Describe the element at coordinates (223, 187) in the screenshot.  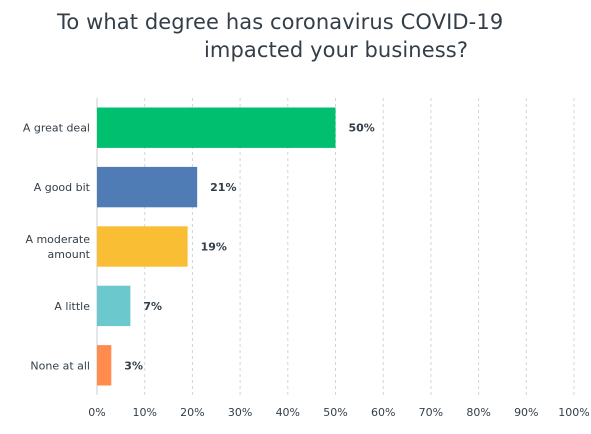
I see `data-label: 21%` at that location.